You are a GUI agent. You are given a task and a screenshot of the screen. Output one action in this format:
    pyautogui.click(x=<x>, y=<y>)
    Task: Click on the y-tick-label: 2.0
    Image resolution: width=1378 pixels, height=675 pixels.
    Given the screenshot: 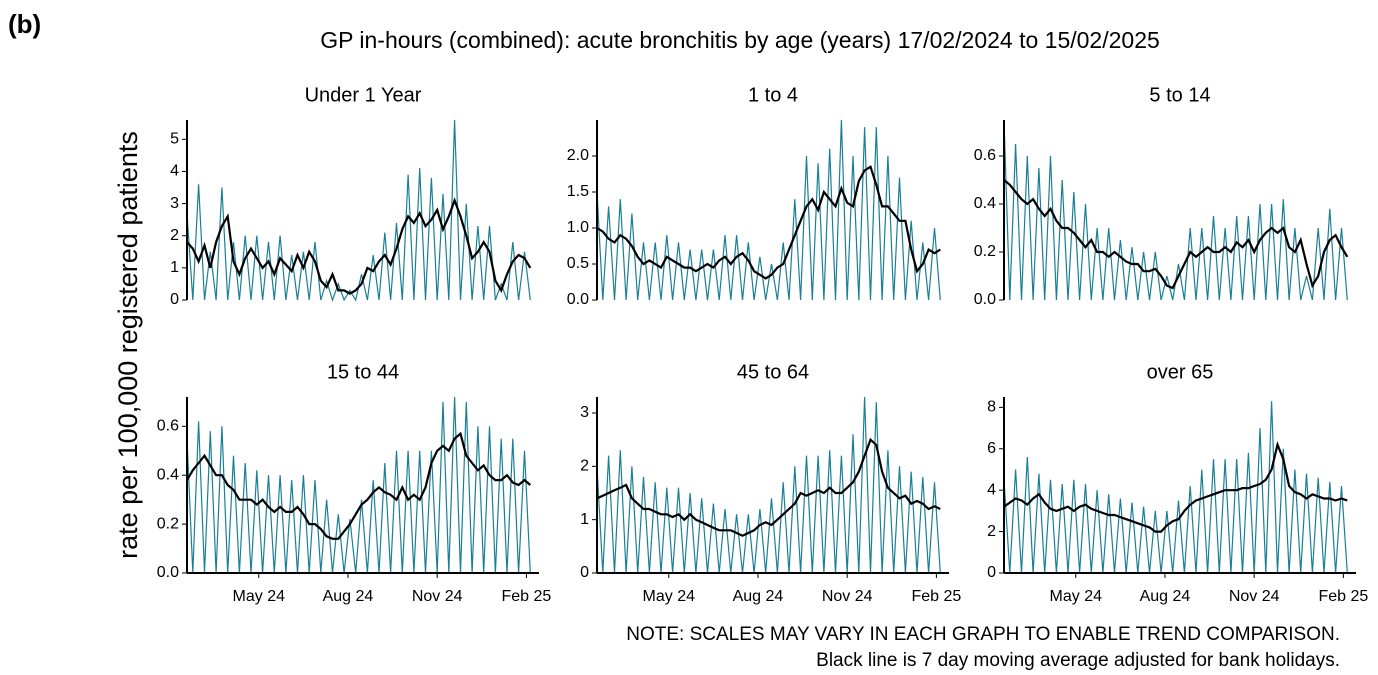 What is the action you would take?
    pyautogui.click(x=578, y=155)
    